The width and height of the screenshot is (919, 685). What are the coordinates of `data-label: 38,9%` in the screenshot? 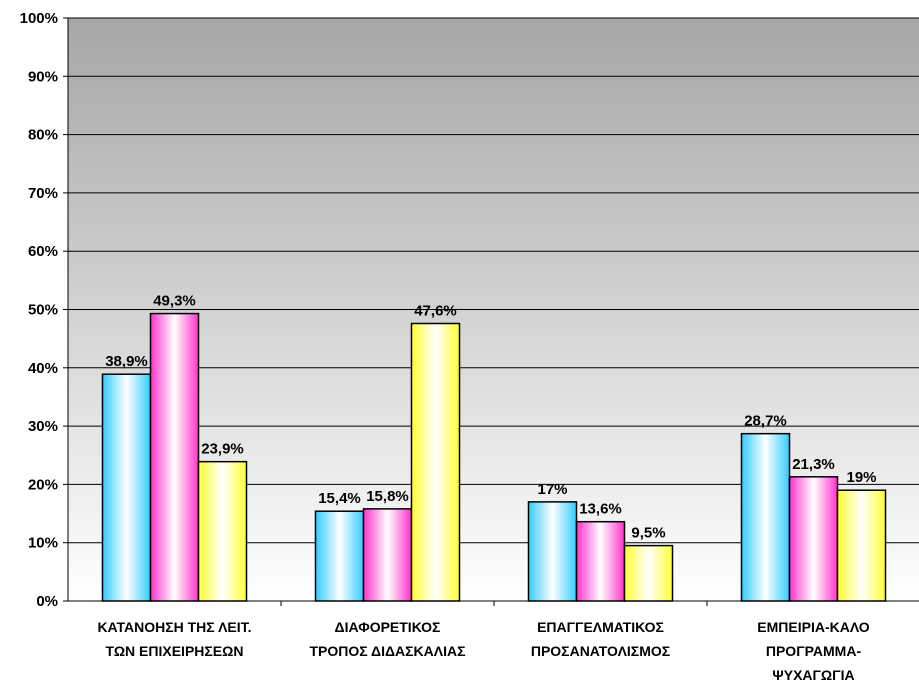 It's located at (126, 361).